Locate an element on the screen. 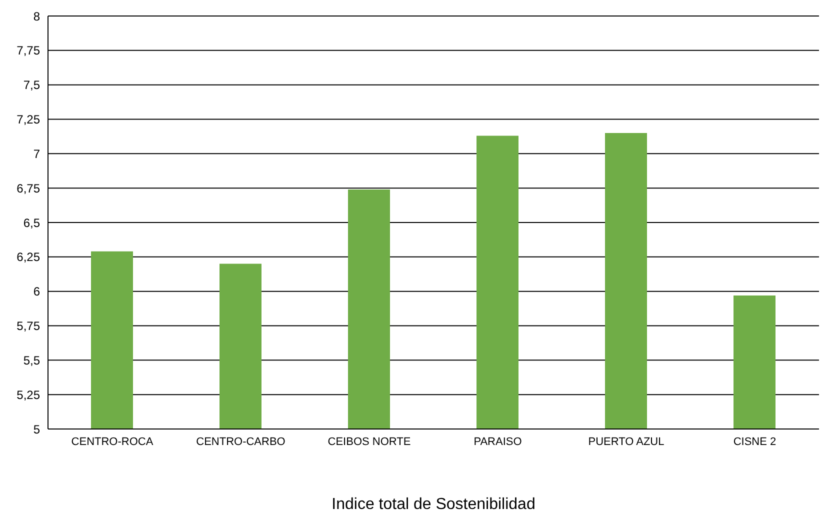 The image size is (827, 527). x-tick-label: CISNE 2 is located at coordinates (754, 442).